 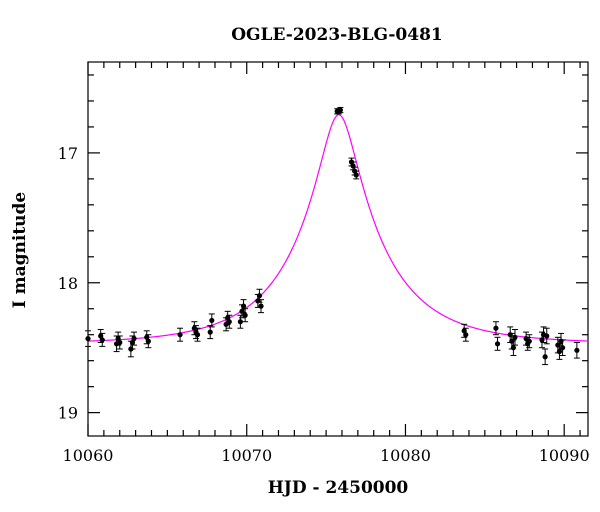 I want to click on y-tick-label: 19, so click(x=68, y=413).